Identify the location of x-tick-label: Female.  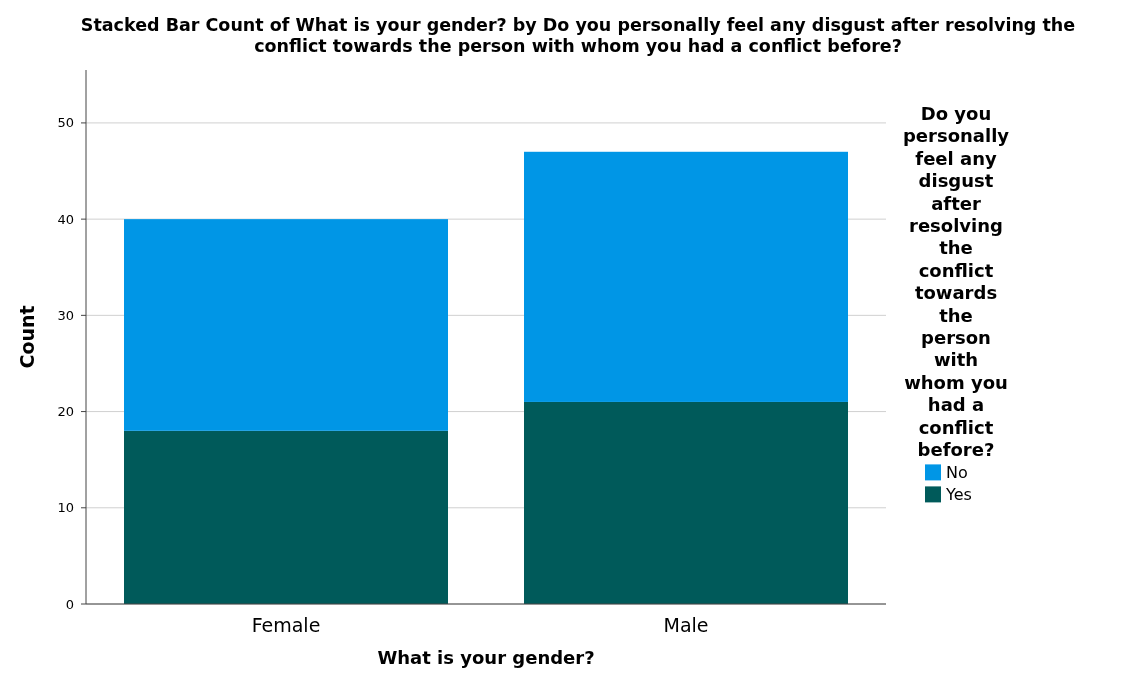
(286, 625).